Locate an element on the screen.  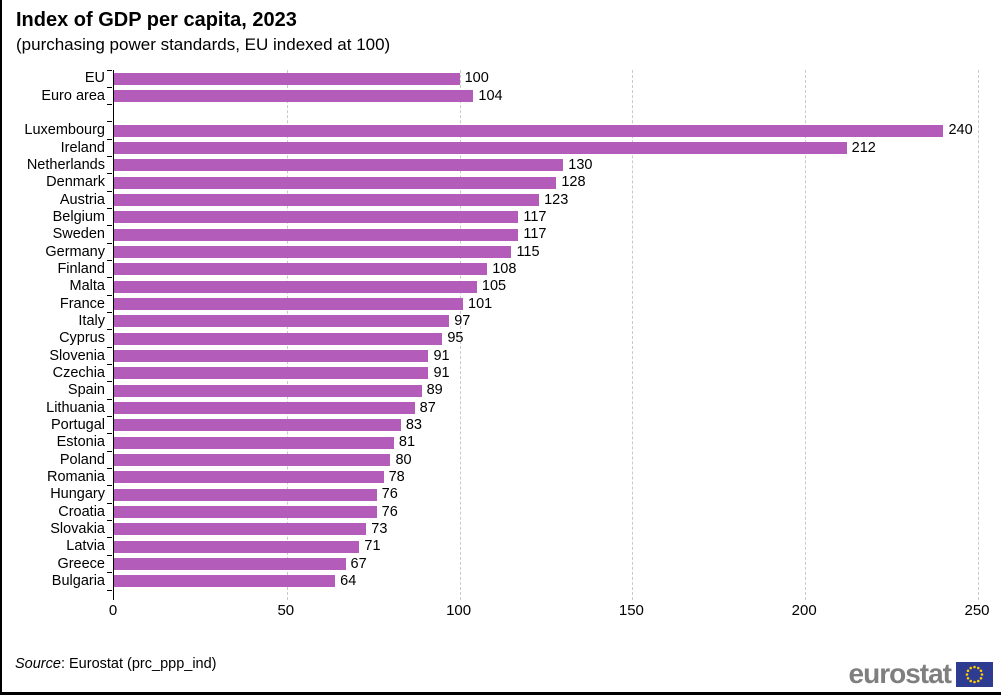
bar-row-croatia: Croatia 76 is located at coordinates (518, 511).